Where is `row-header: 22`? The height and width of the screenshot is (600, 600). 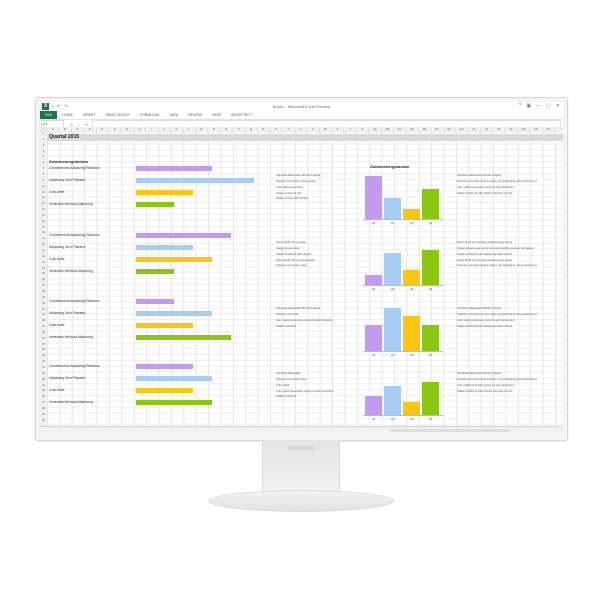
row-header: 22 is located at coordinates (43, 256).